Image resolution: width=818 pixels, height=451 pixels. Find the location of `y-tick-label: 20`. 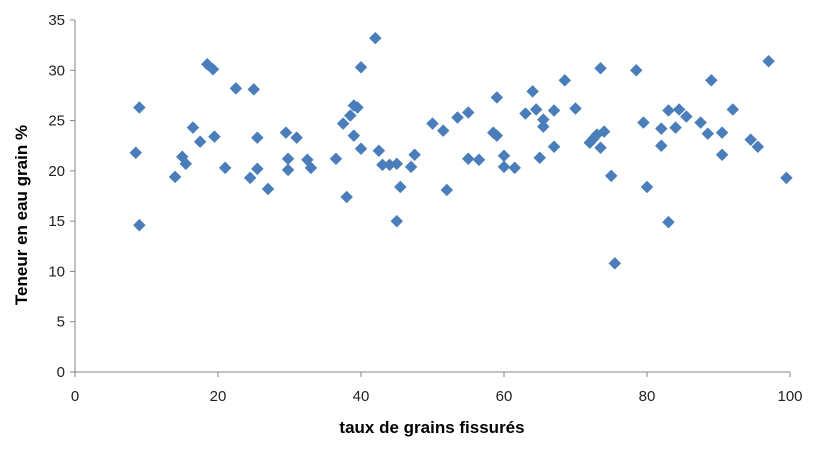

y-tick-label: 20 is located at coordinates (56, 171).